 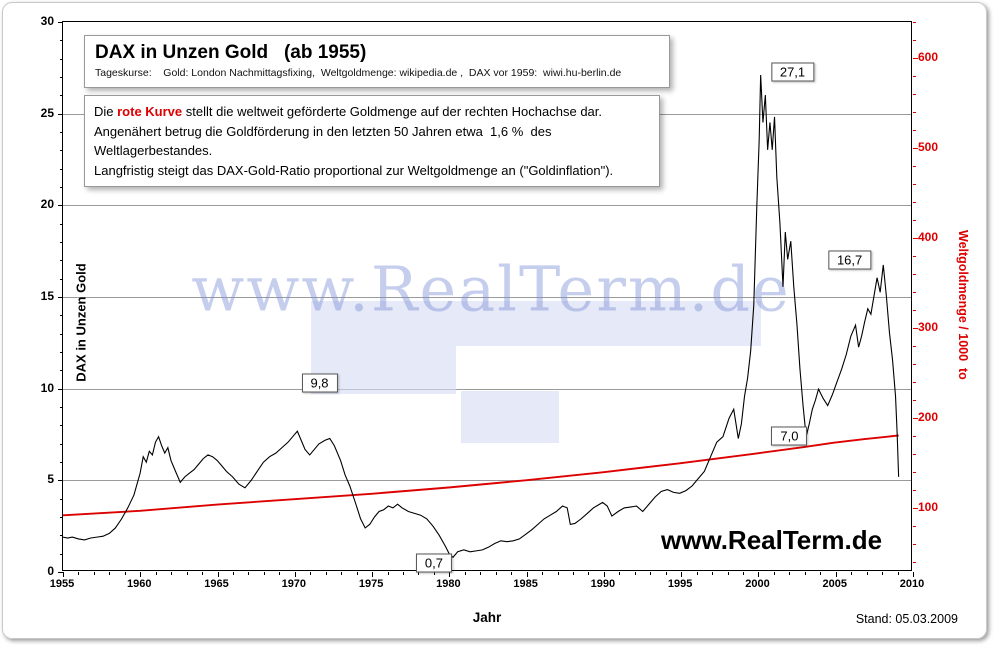 I want to click on annotation-callout: 27,1, so click(x=792, y=71).